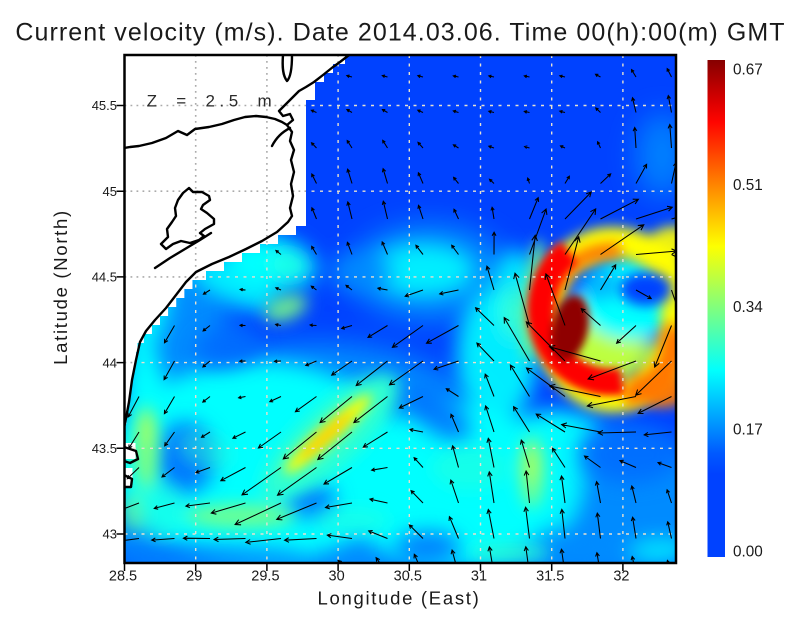  I want to click on svg-text: 0.00, so click(748, 552).